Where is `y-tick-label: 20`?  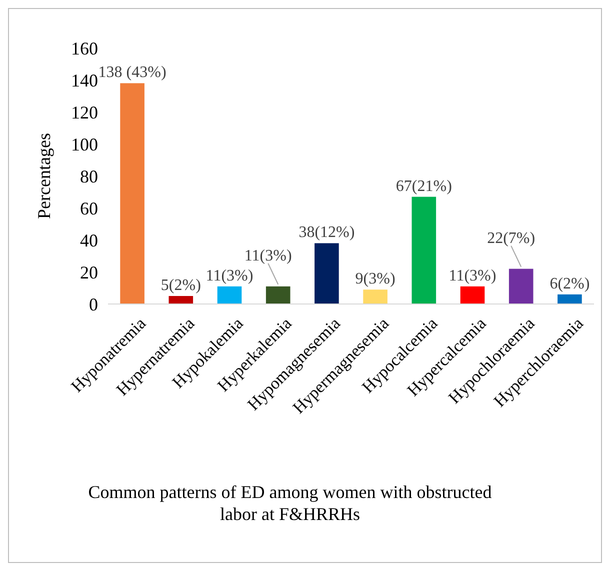
y-tick-label: 20 is located at coordinates (89, 272).